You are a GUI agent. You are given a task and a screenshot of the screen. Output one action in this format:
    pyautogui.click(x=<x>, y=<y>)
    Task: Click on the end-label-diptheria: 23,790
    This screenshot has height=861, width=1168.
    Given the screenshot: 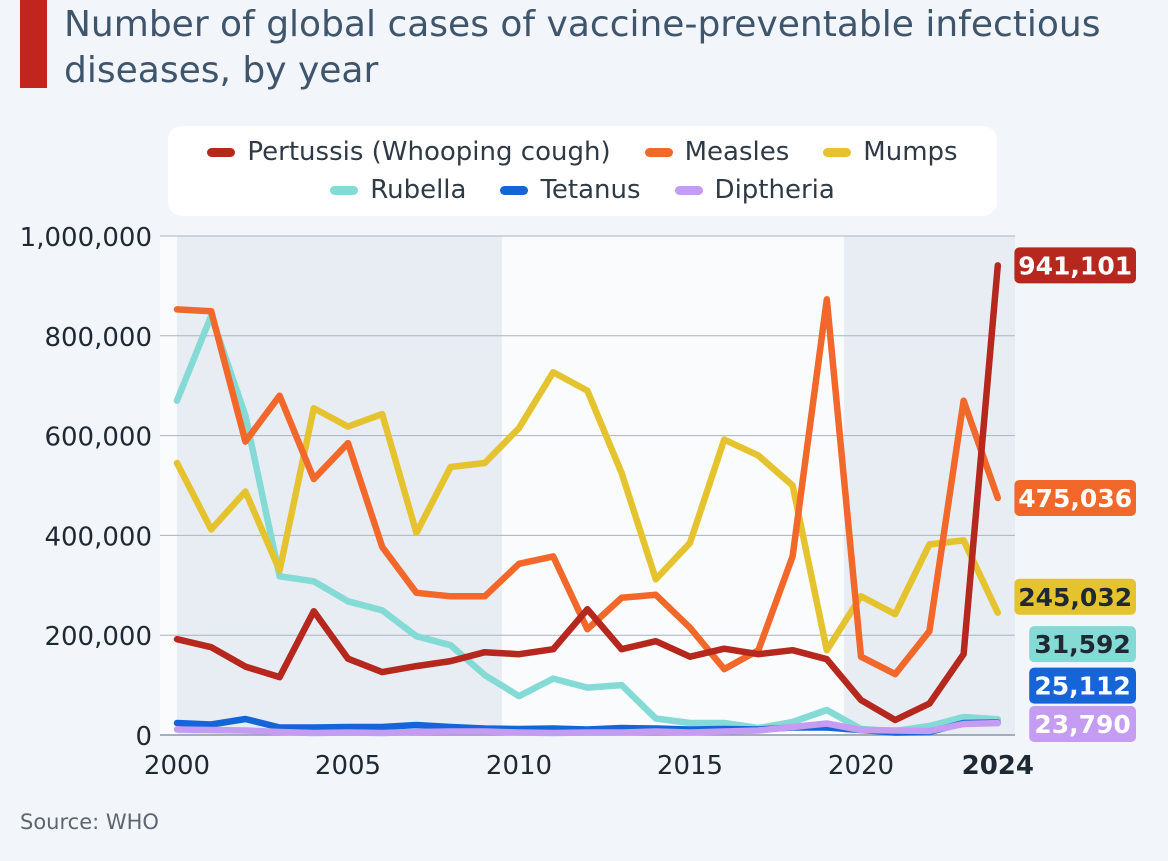 What is the action you would take?
    pyautogui.click(x=1082, y=724)
    